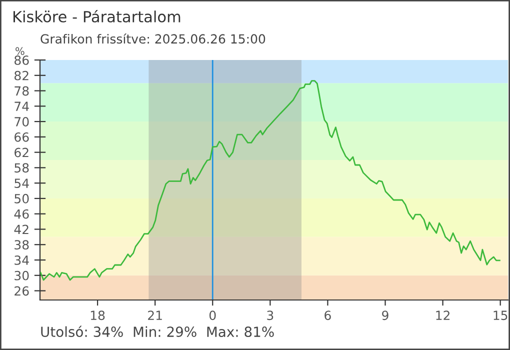 This screenshot has width=510, height=350. What do you see at coordinates (21, 60) in the screenshot?
I see `y-tick-label: 86` at bounding box center [21, 60].